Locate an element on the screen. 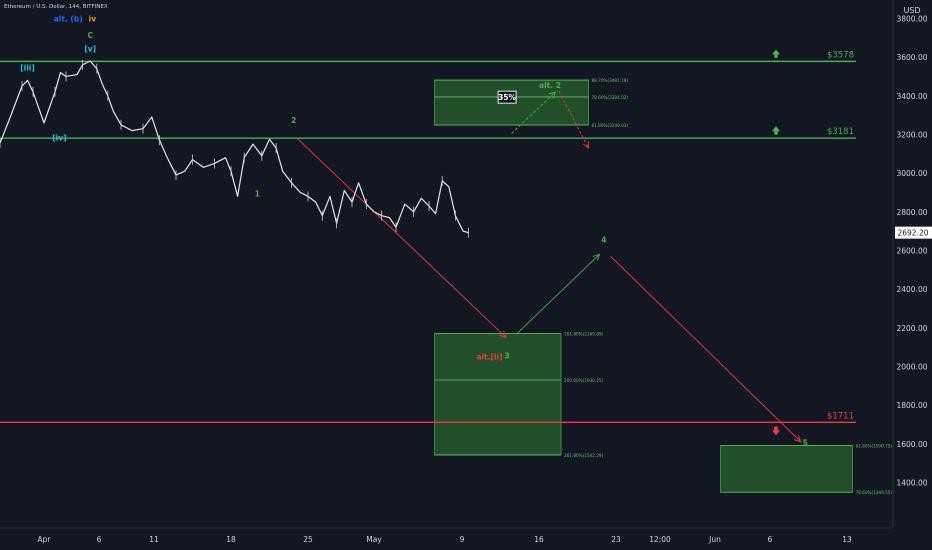  probability-label: 35% is located at coordinates (507, 97).